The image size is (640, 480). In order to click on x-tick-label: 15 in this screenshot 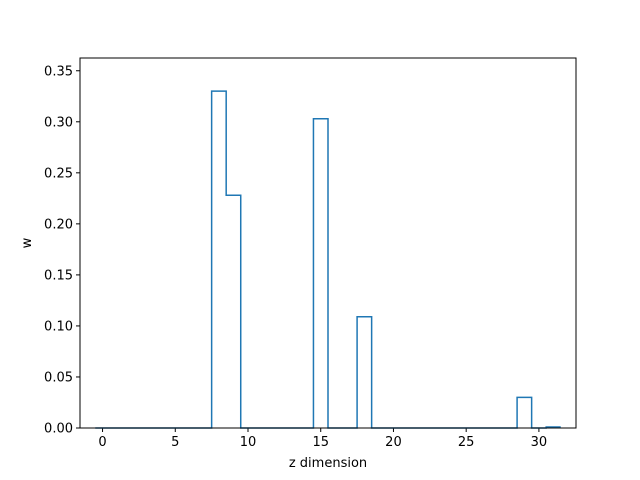, I will do `click(320, 442)`.